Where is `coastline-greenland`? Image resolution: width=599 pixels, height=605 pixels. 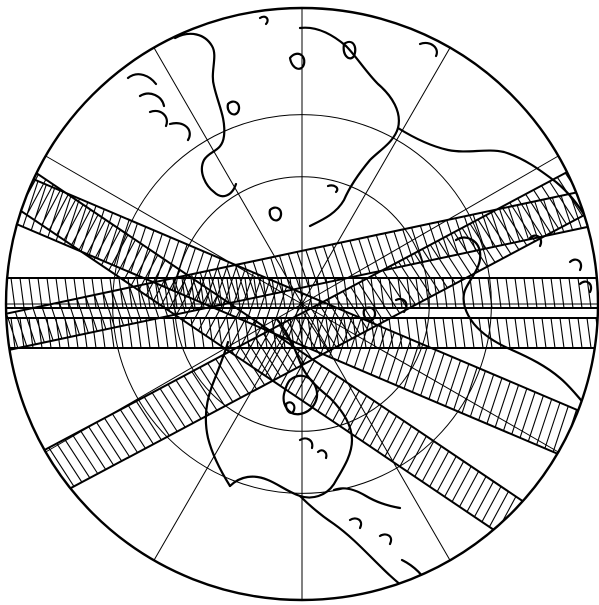
coastline-greenland is located at coordinates (205, 115).